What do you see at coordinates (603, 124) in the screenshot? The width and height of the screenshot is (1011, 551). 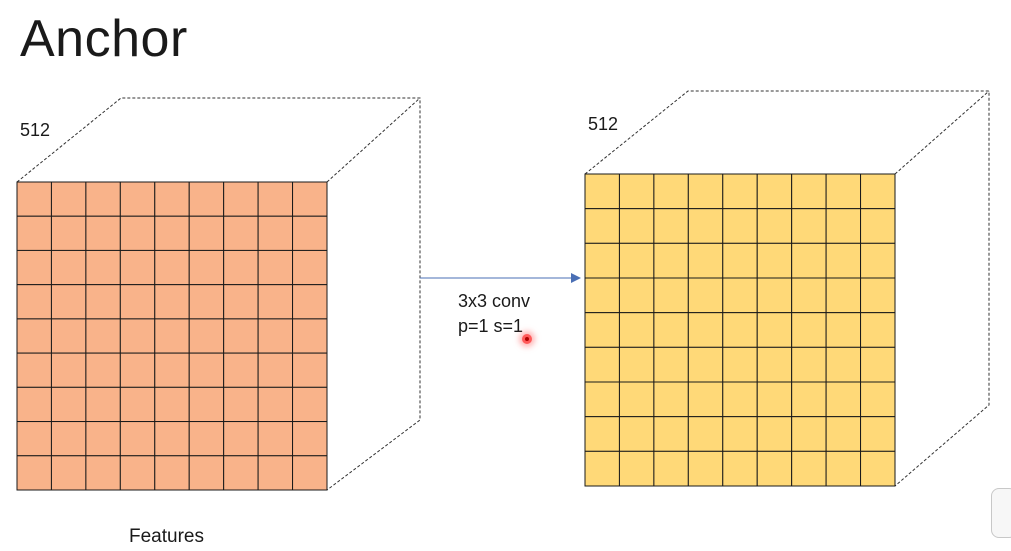 I see `depth-label-right: 512` at bounding box center [603, 124].